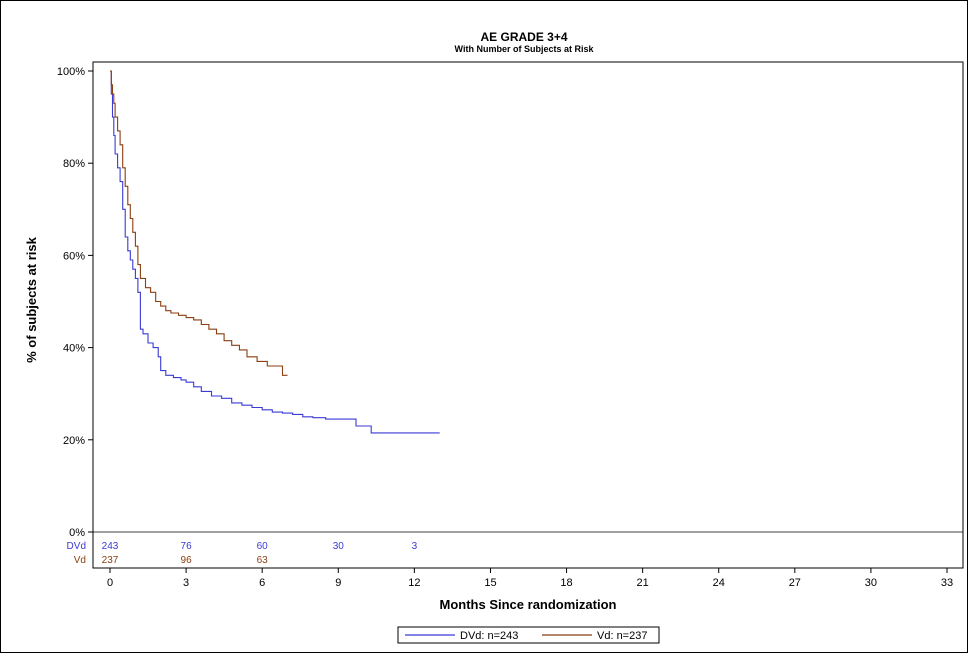  What do you see at coordinates (719, 583) in the screenshot?
I see `x-tick-label: 24` at bounding box center [719, 583].